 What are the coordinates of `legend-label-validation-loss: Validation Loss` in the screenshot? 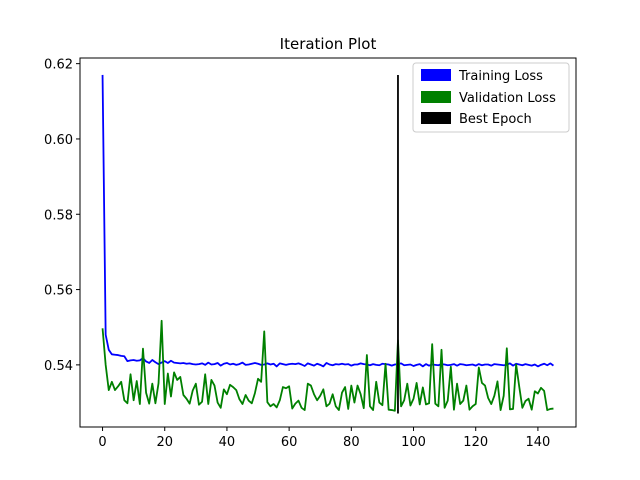 It's located at (507, 98).